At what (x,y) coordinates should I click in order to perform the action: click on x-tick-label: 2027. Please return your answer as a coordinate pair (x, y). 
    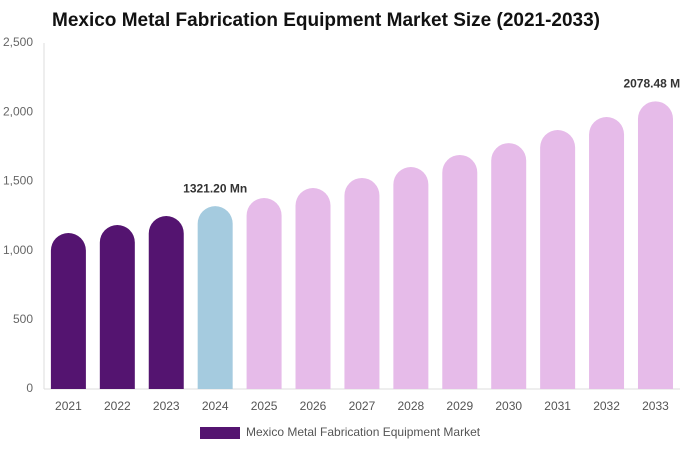
    Looking at the image, I should click on (362, 406).